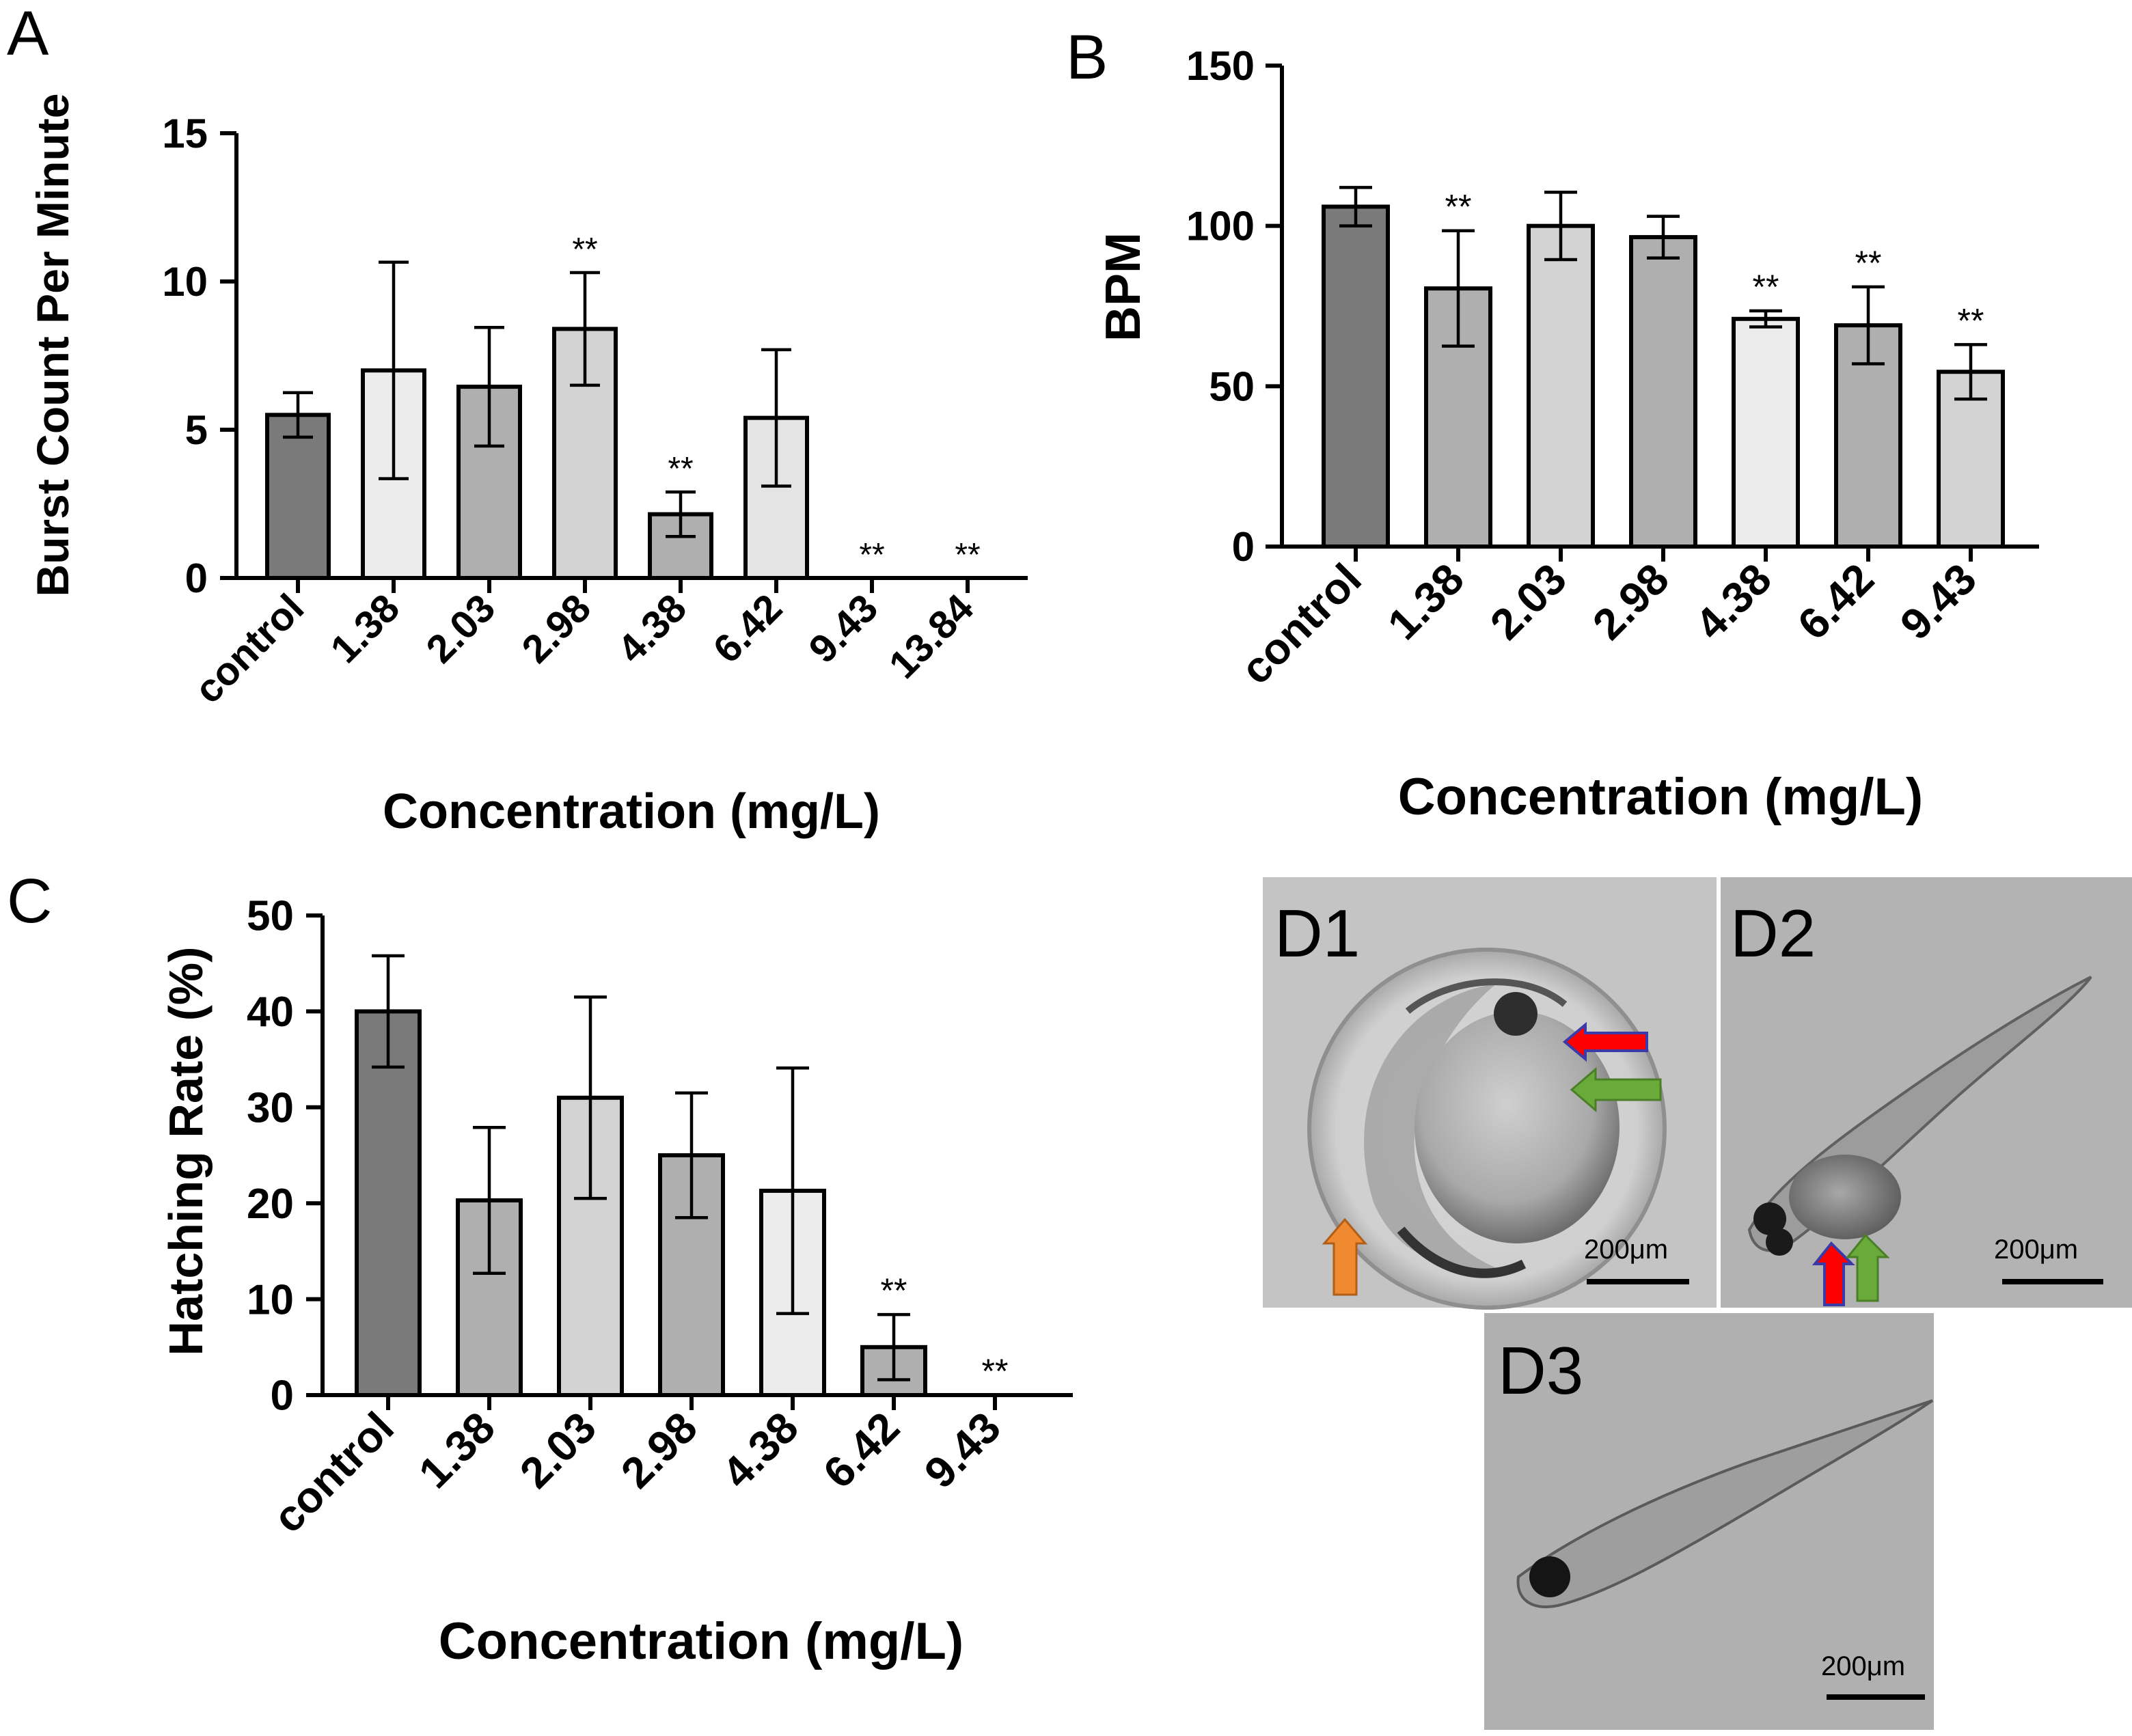  Describe the element at coordinates (641, 1167) in the screenshot. I see `chart-c-error-bars` at that location.